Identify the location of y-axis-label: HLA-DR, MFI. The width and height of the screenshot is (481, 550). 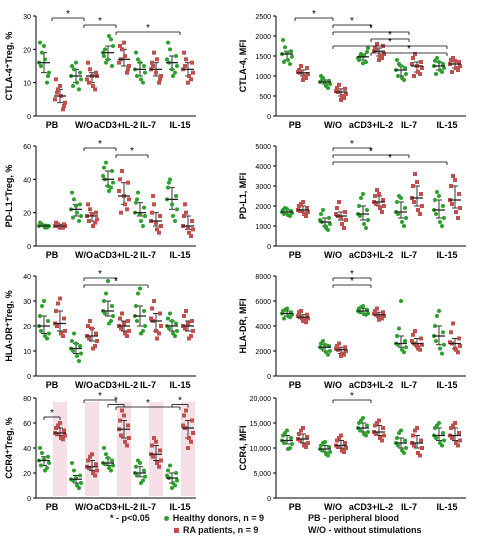
(243, 326).